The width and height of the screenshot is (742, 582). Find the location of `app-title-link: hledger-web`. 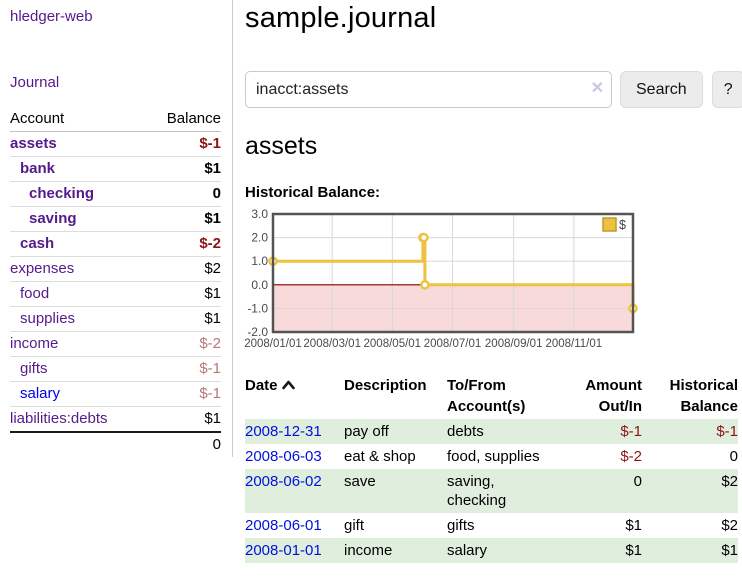

app-title-link: hledger-web is located at coordinates (51, 16).